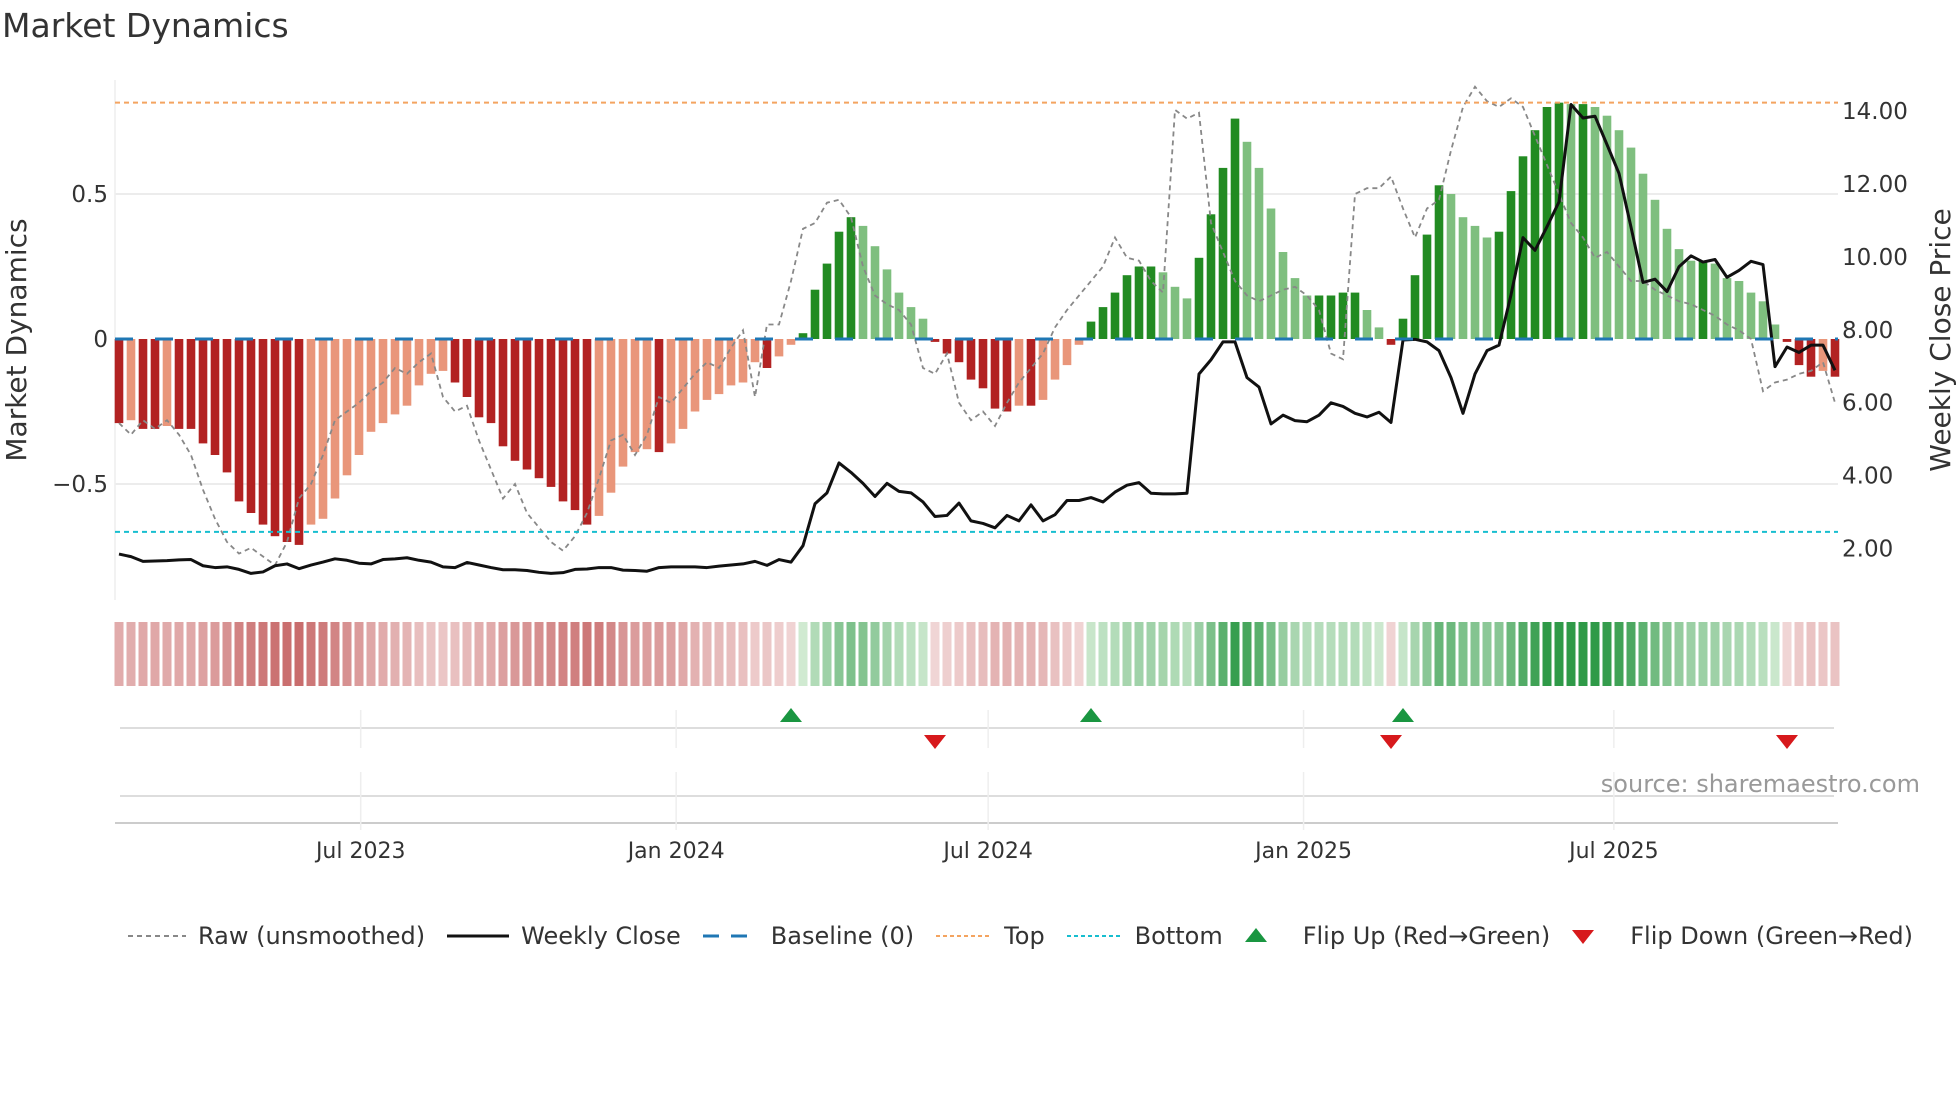  What do you see at coordinates (977, 654) in the screenshot?
I see `regime-heatmap-strip` at bounding box center [977, 654].